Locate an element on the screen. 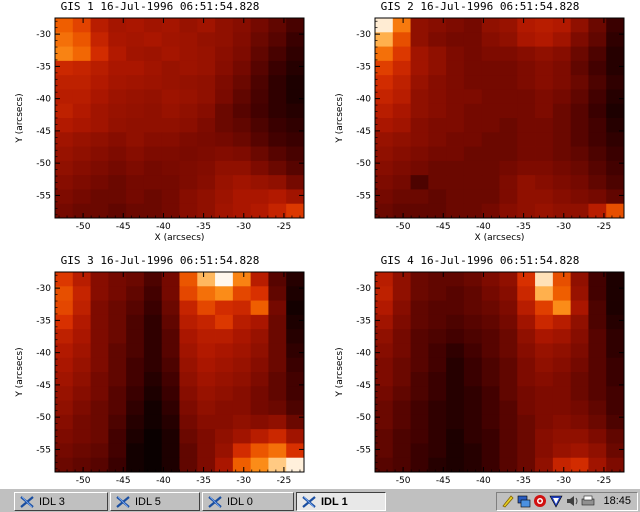 This screenshot has height=512, width=640. taskbar-button-label: IDL 0 is located at coordinates (240, 501).